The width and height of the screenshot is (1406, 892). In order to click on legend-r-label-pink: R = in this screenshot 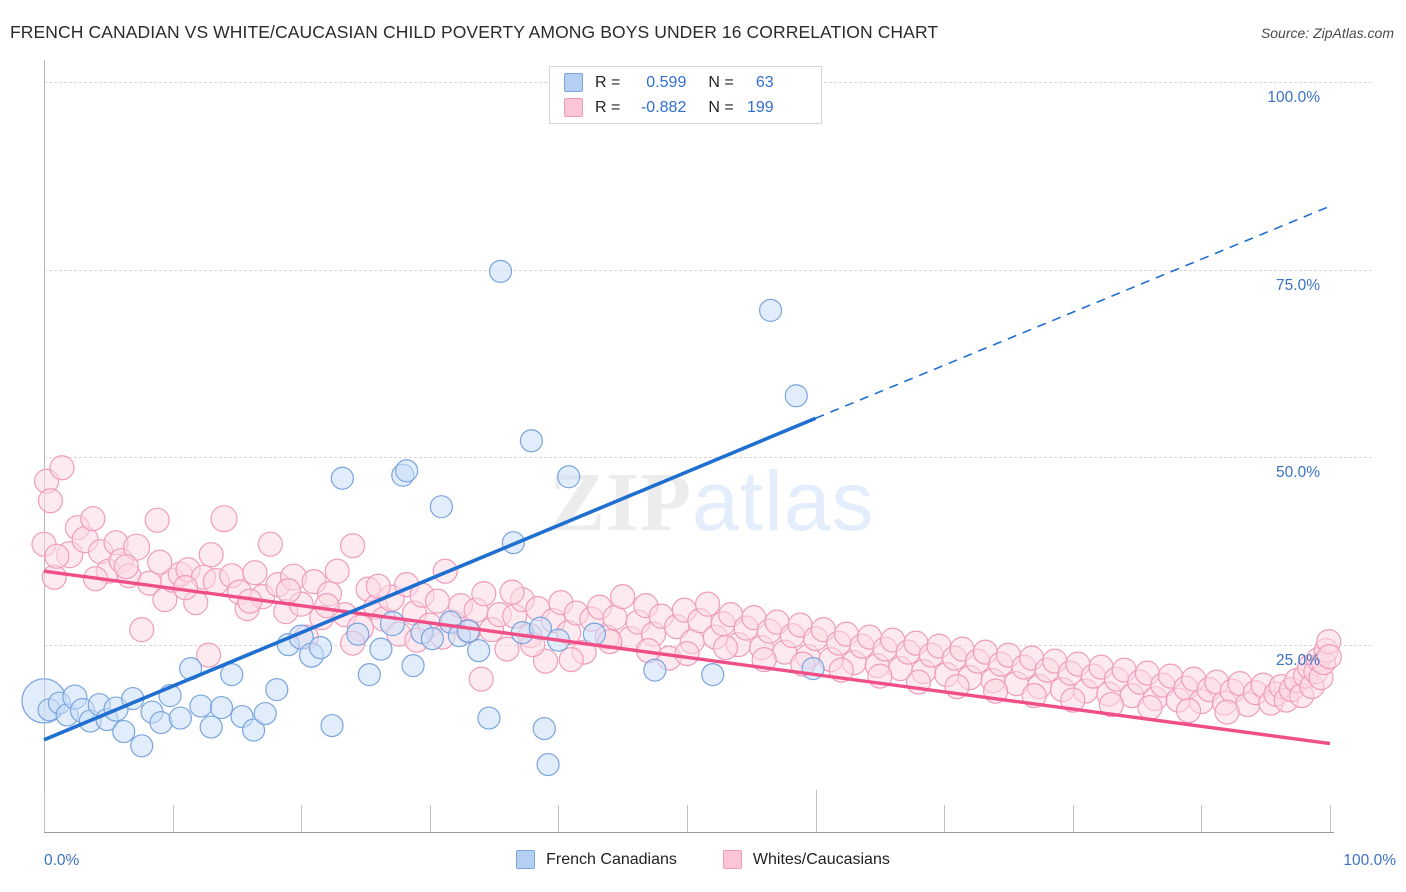, I will do `click(608, 107)`.